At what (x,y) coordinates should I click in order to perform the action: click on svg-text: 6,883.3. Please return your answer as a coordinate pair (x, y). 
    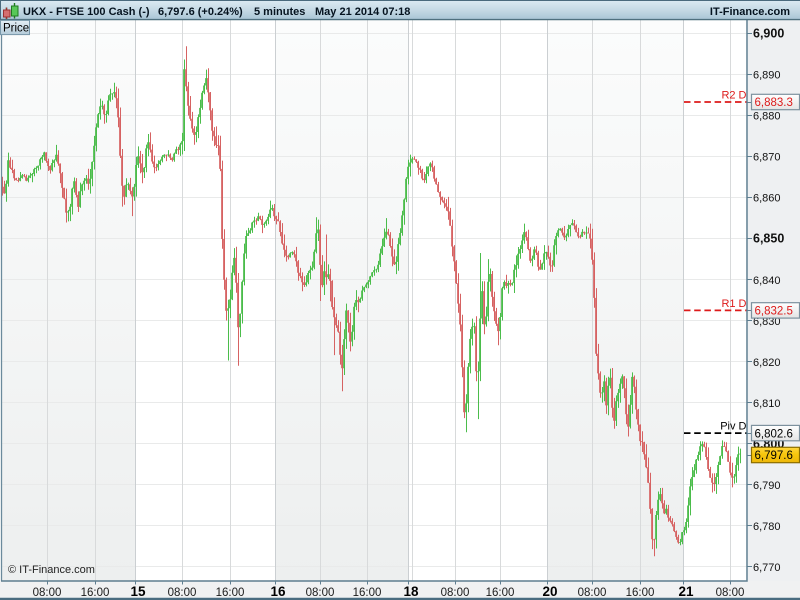
    Looking at the image, I should click on (774, 103).